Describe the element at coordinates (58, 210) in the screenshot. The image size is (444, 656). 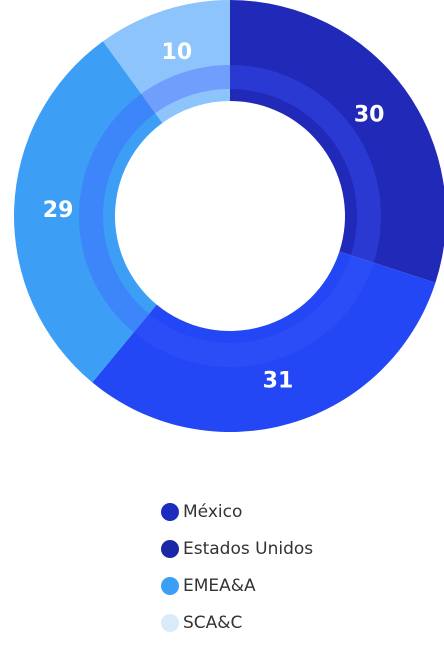
I see `value-label: 29` at that location.